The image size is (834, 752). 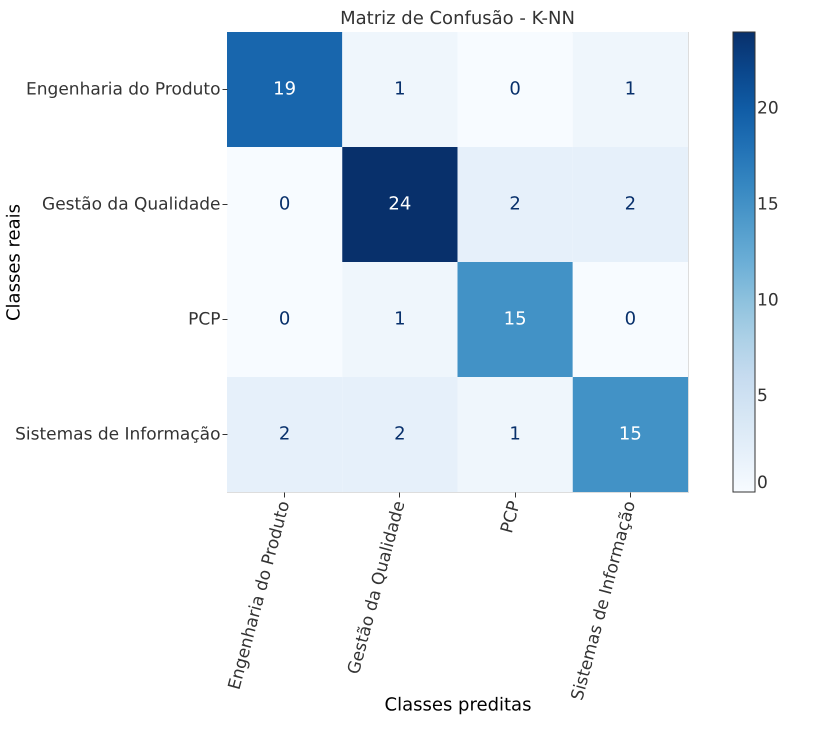 I want to click on x-tick-label: PCP, so click(x=511, y=517).